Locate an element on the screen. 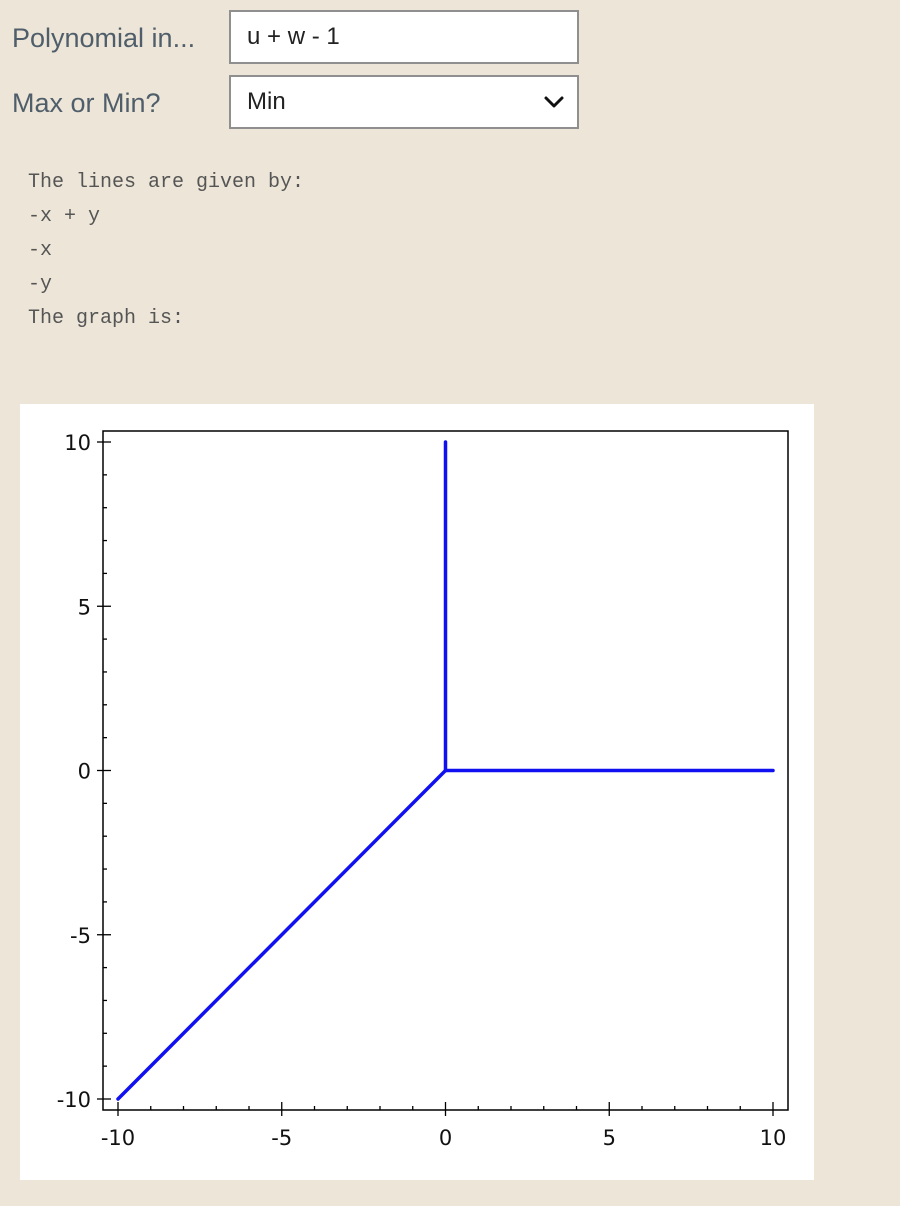 The height and width of the screenshot is (1206, 900). output-line: -x + y is located at coordinates (64, 216).